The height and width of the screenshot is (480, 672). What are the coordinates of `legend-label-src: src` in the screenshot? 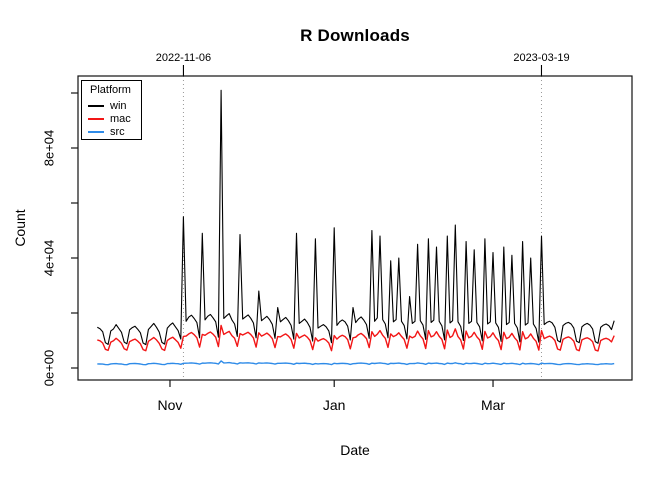 It's located at (117, 131).